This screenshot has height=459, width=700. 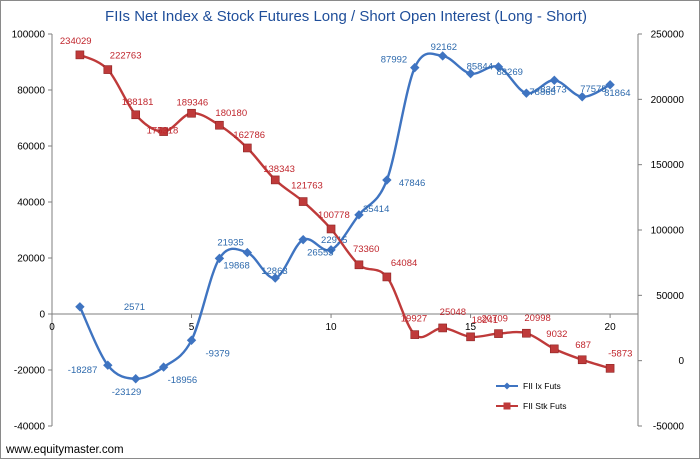 I want to click on footer-source: www.equitymaster.com, so click(x=64, y=450).